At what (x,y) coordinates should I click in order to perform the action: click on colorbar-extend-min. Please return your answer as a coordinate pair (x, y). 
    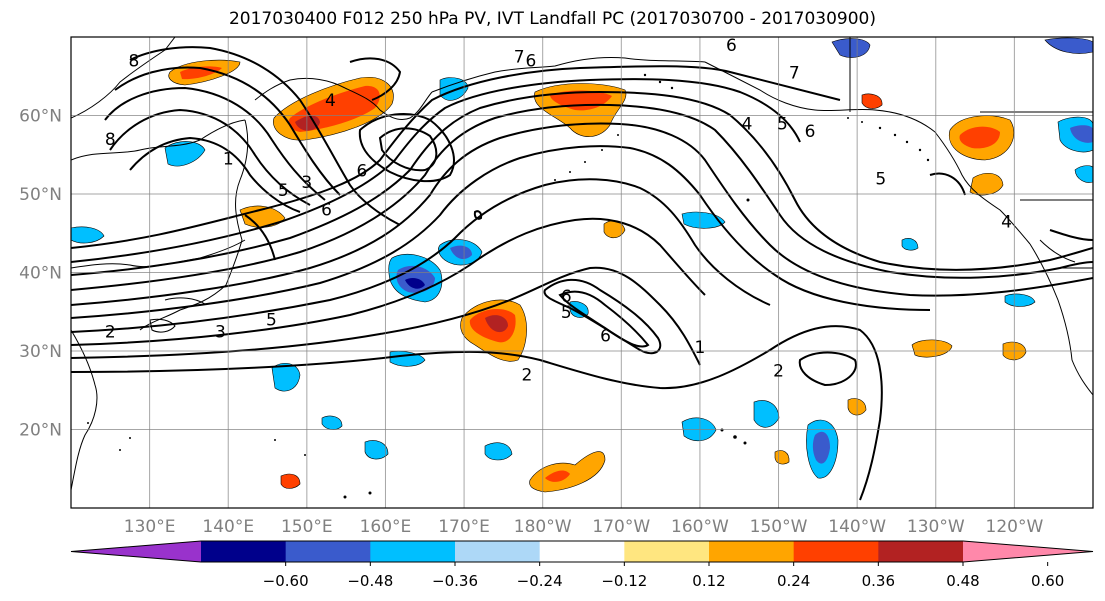
    Looking at the image, I should click on (136, 551).